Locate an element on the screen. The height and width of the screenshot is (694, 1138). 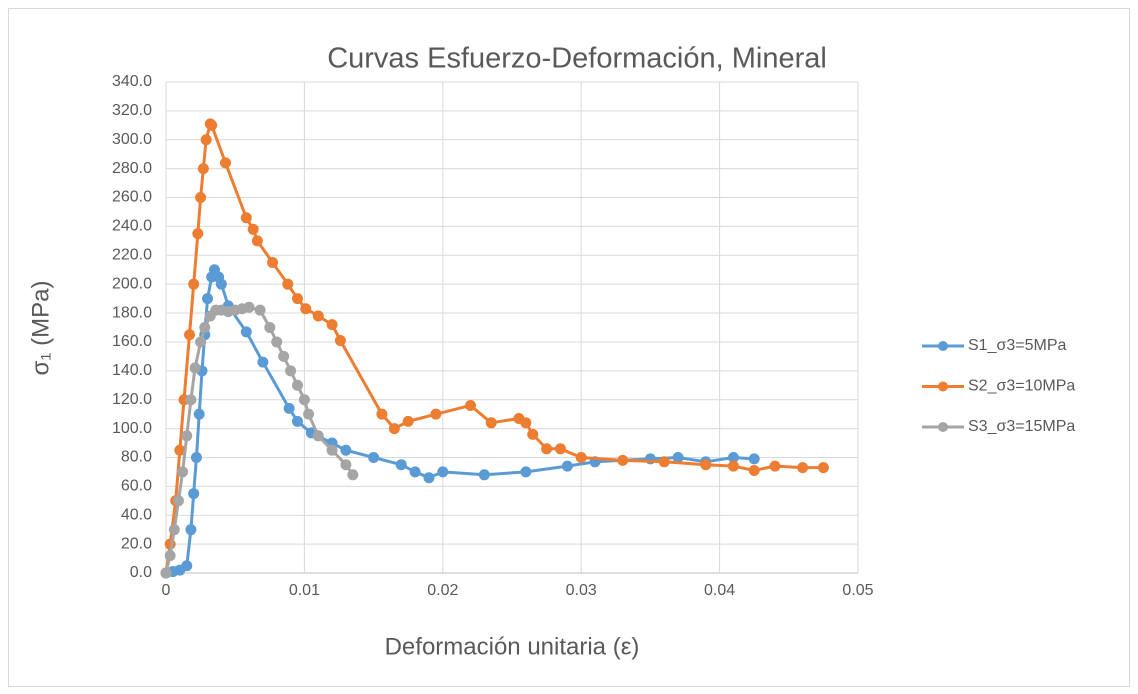
x-axis-title: Deformación unitaria (ε) is located at coordinates (512, 646).